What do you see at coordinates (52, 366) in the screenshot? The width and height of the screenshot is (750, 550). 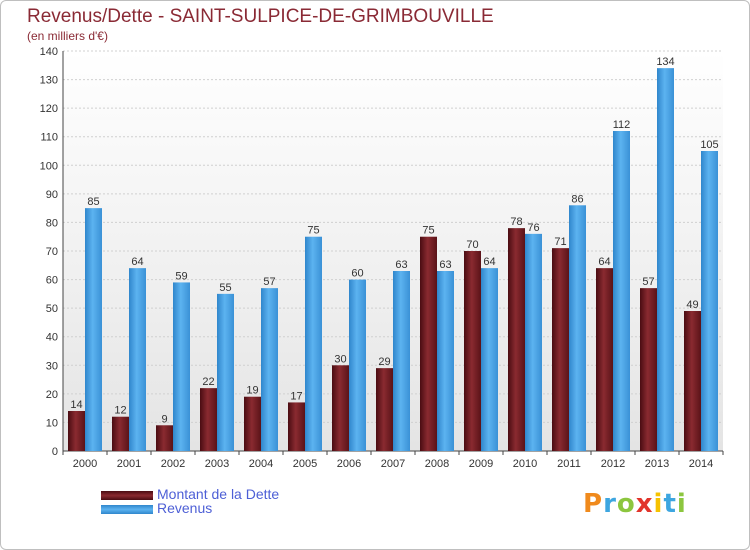 I see `y-tick-label: 30` at bounding box center [52, 366].